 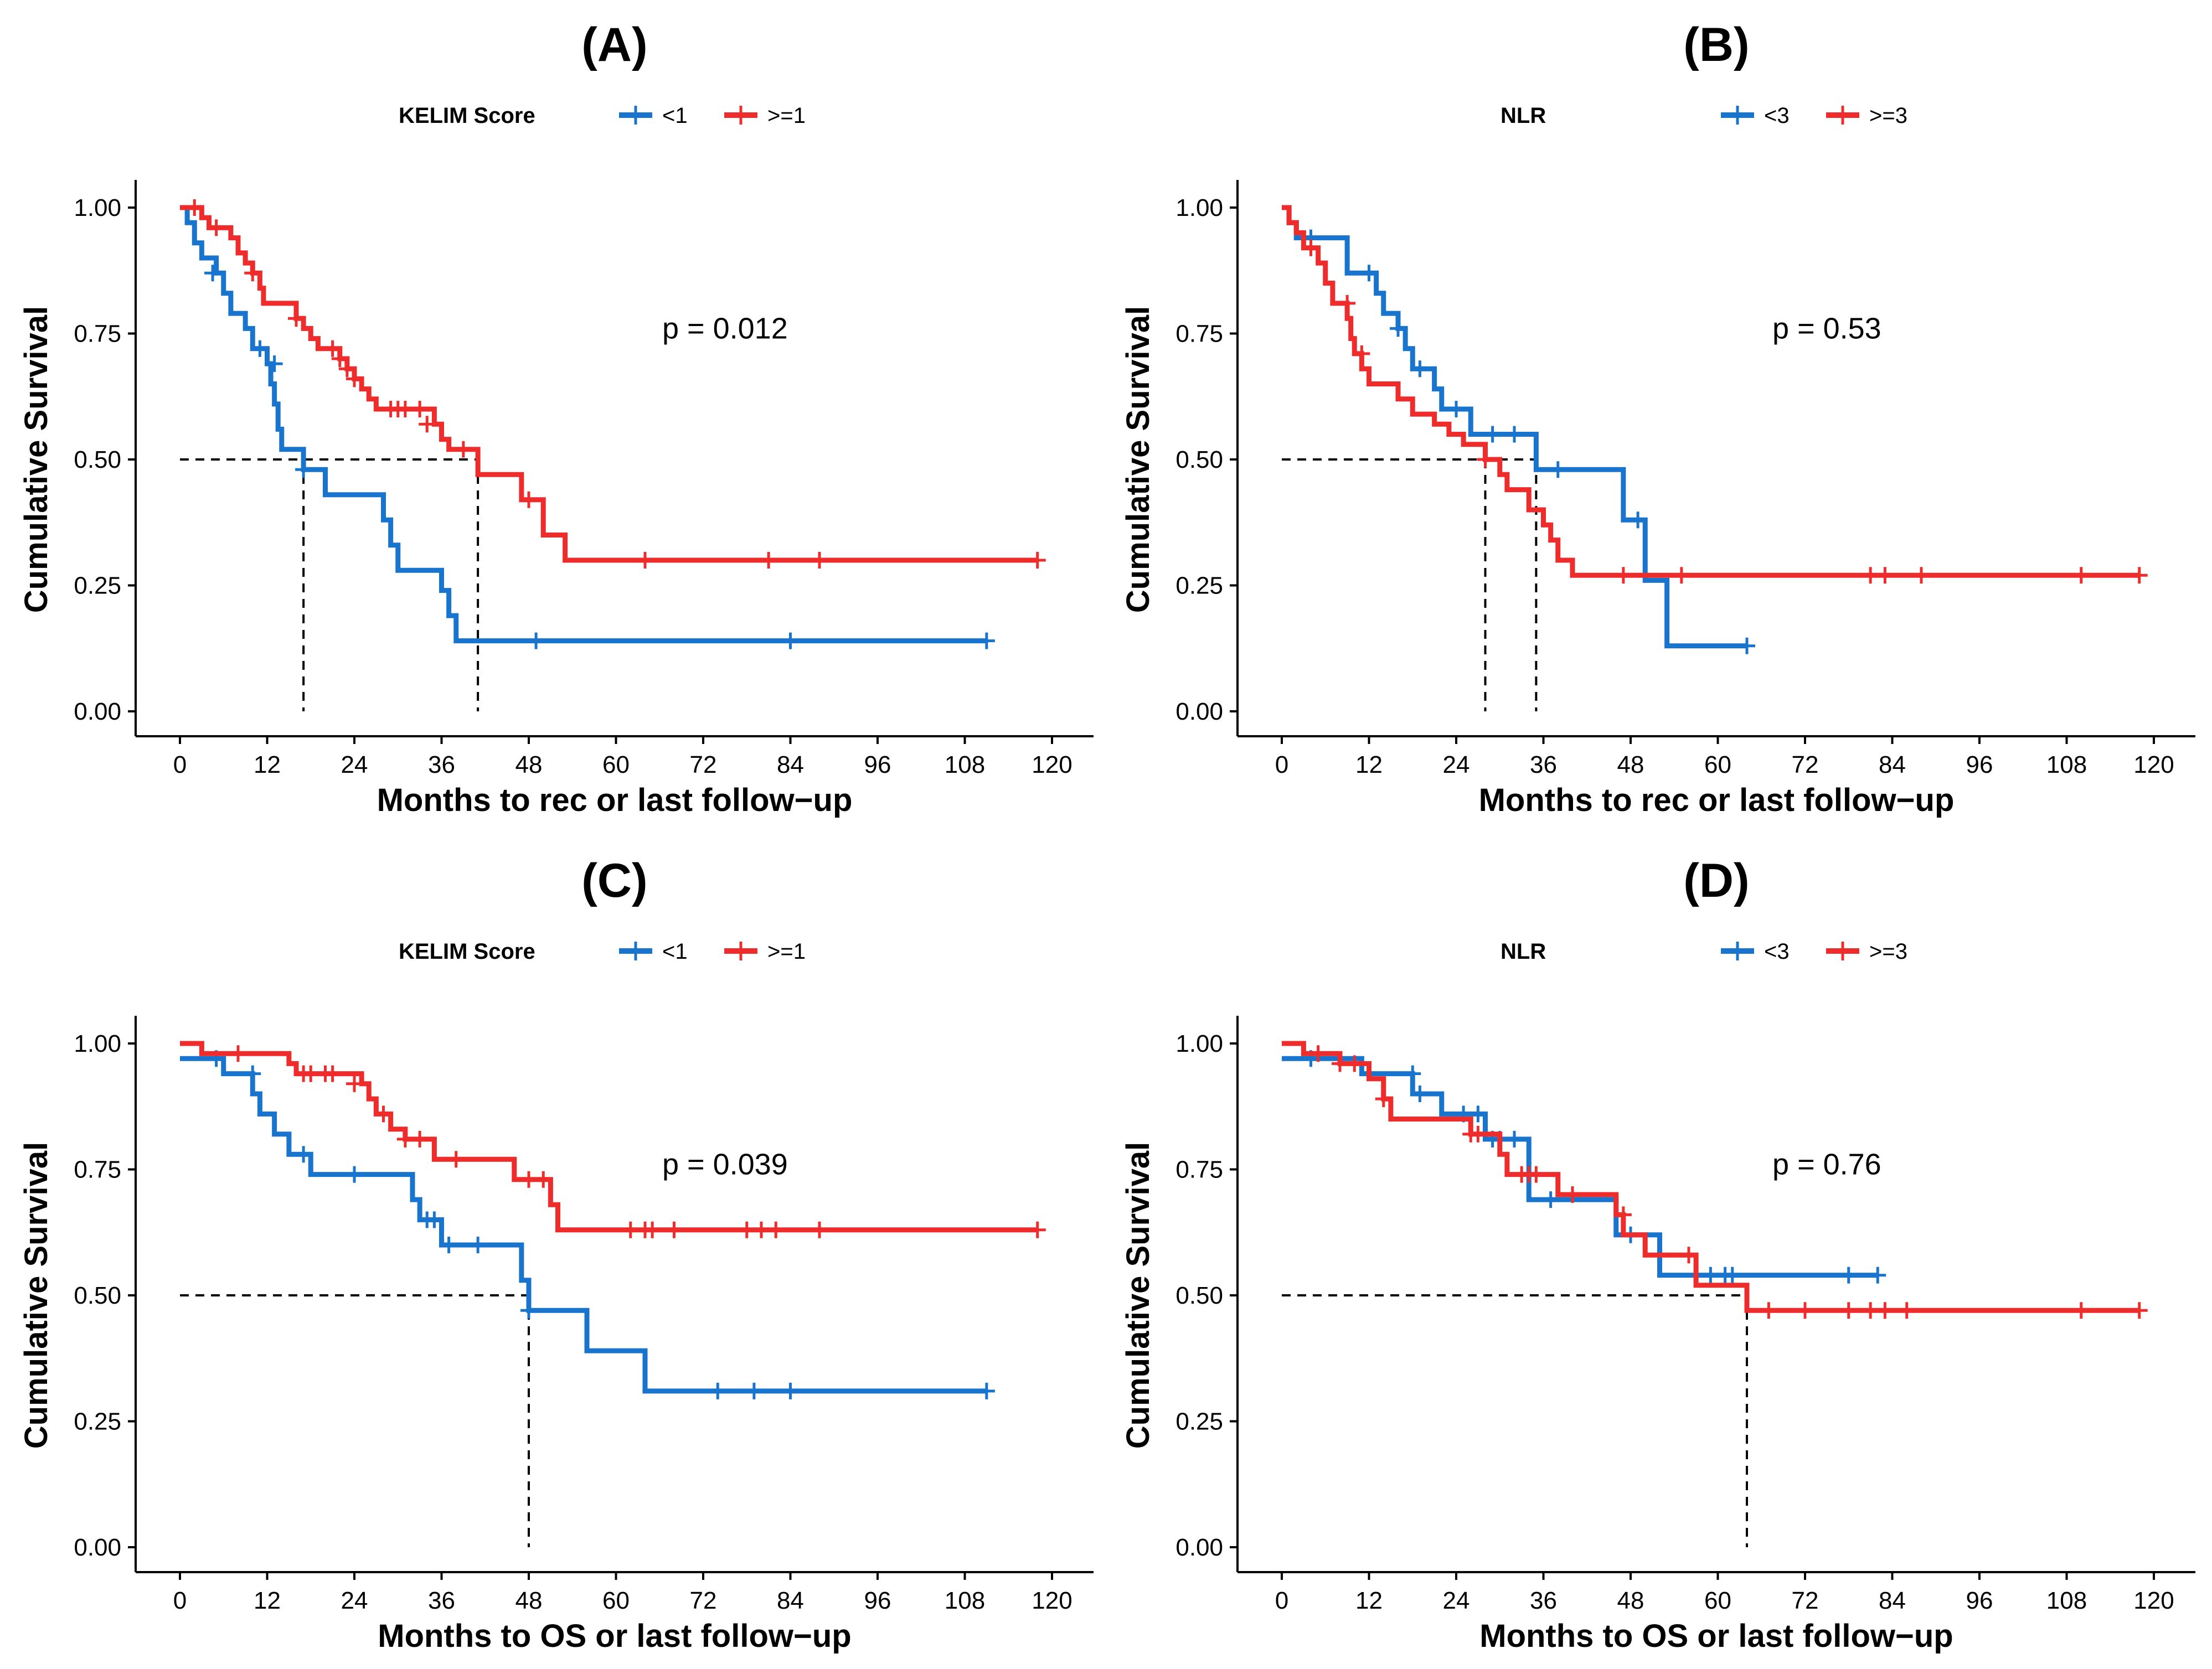 What do you see at coordinates (725, 1164) in the screenshot?
I see `p-value-annotation: p = 0.039` at bounding box center [725, 1164].